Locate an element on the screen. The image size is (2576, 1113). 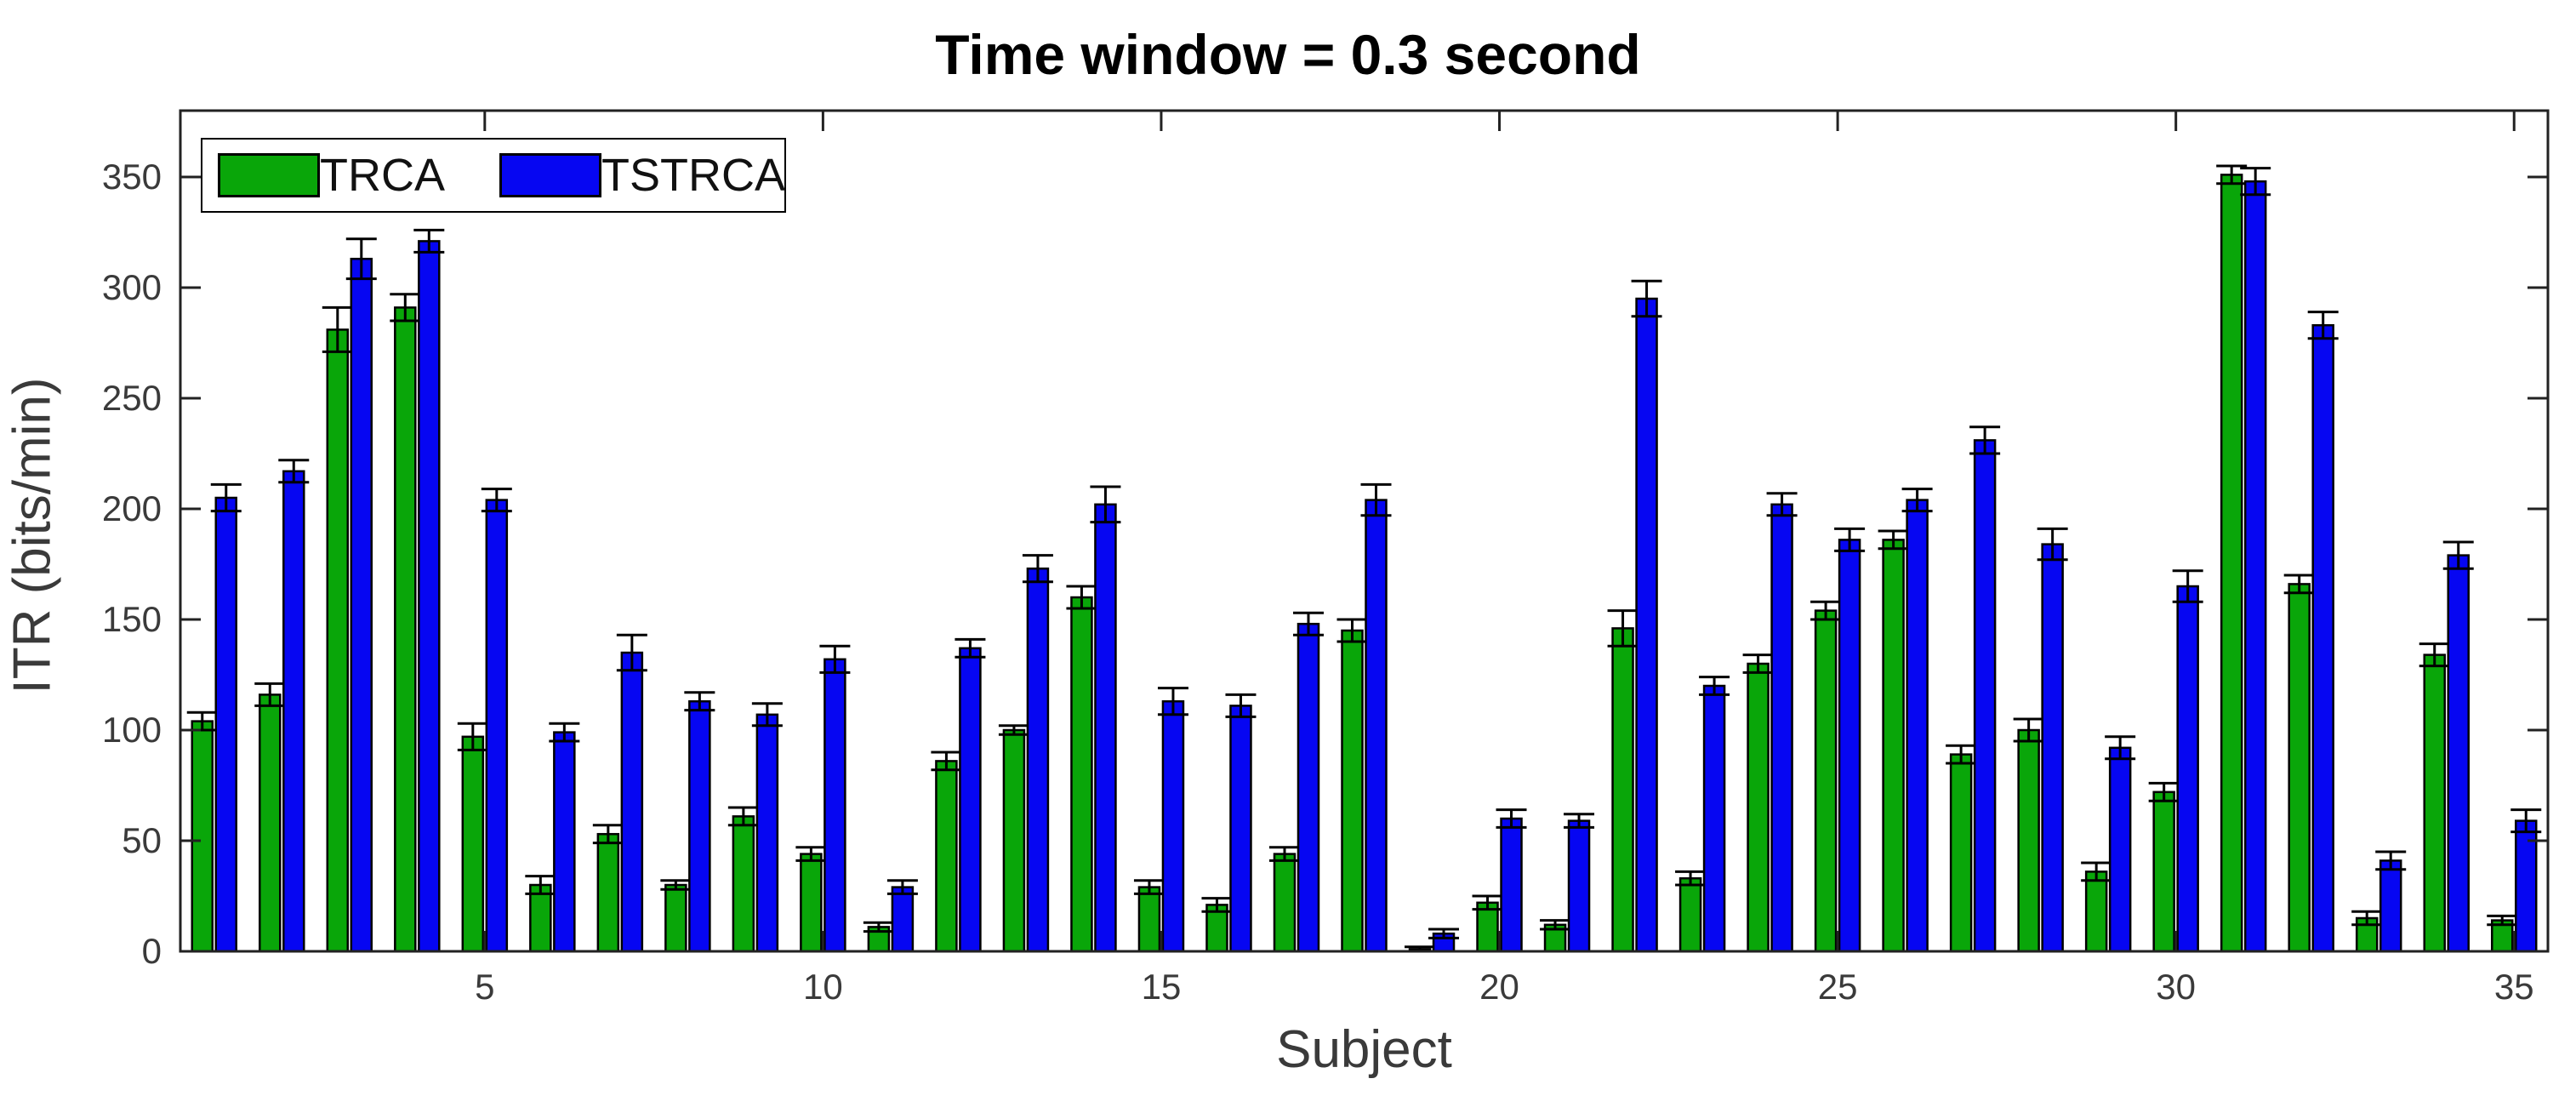
y-tick-label: 350 is located at coordinates (132, 177).